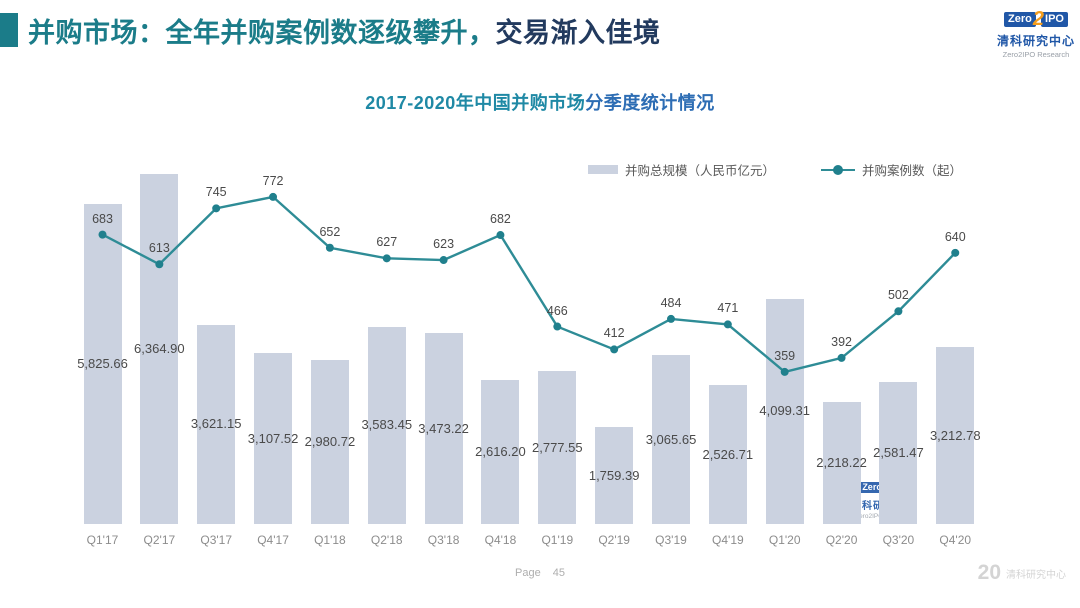  Describe the element at coordinates (330, 540) in the screenshot. I see `x-tick-Q1'18: Q1'18` at that location.